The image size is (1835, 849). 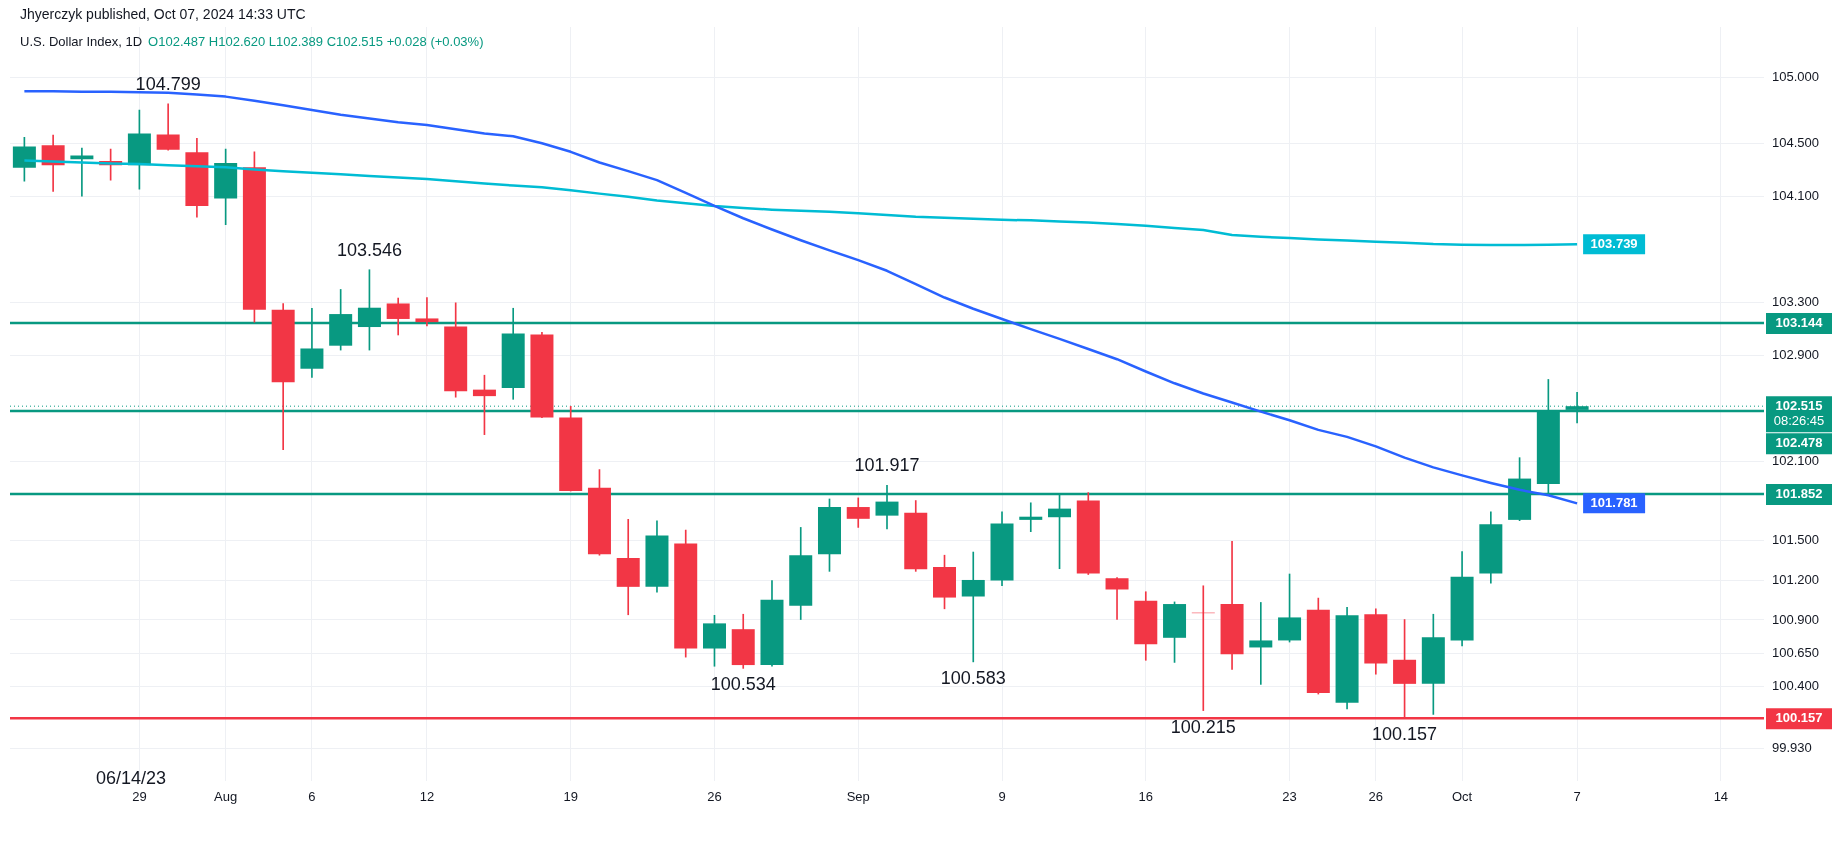 What do you see at coordinates (316, 41) in the screenshot?
I see `text: O102.487 H102.620 L102.389 C102.515 +0.028 (+0.03%)` at bounding box center [316, 41].